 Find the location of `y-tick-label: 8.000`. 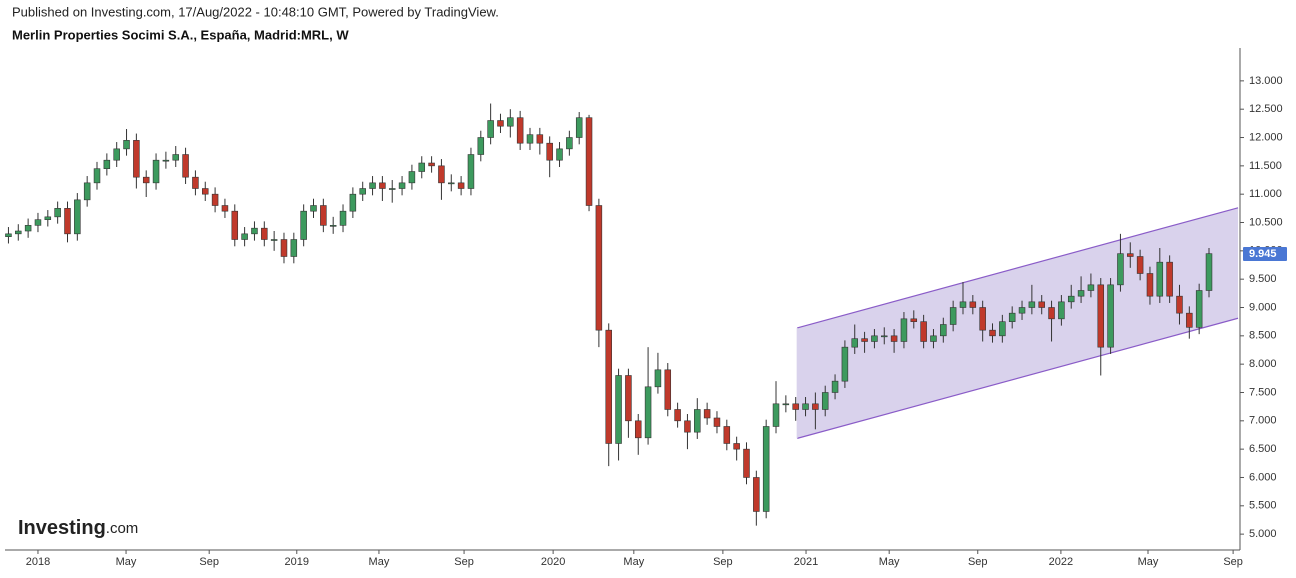

y-tick-label: 8.000 is located at coordinates (1263, 364).